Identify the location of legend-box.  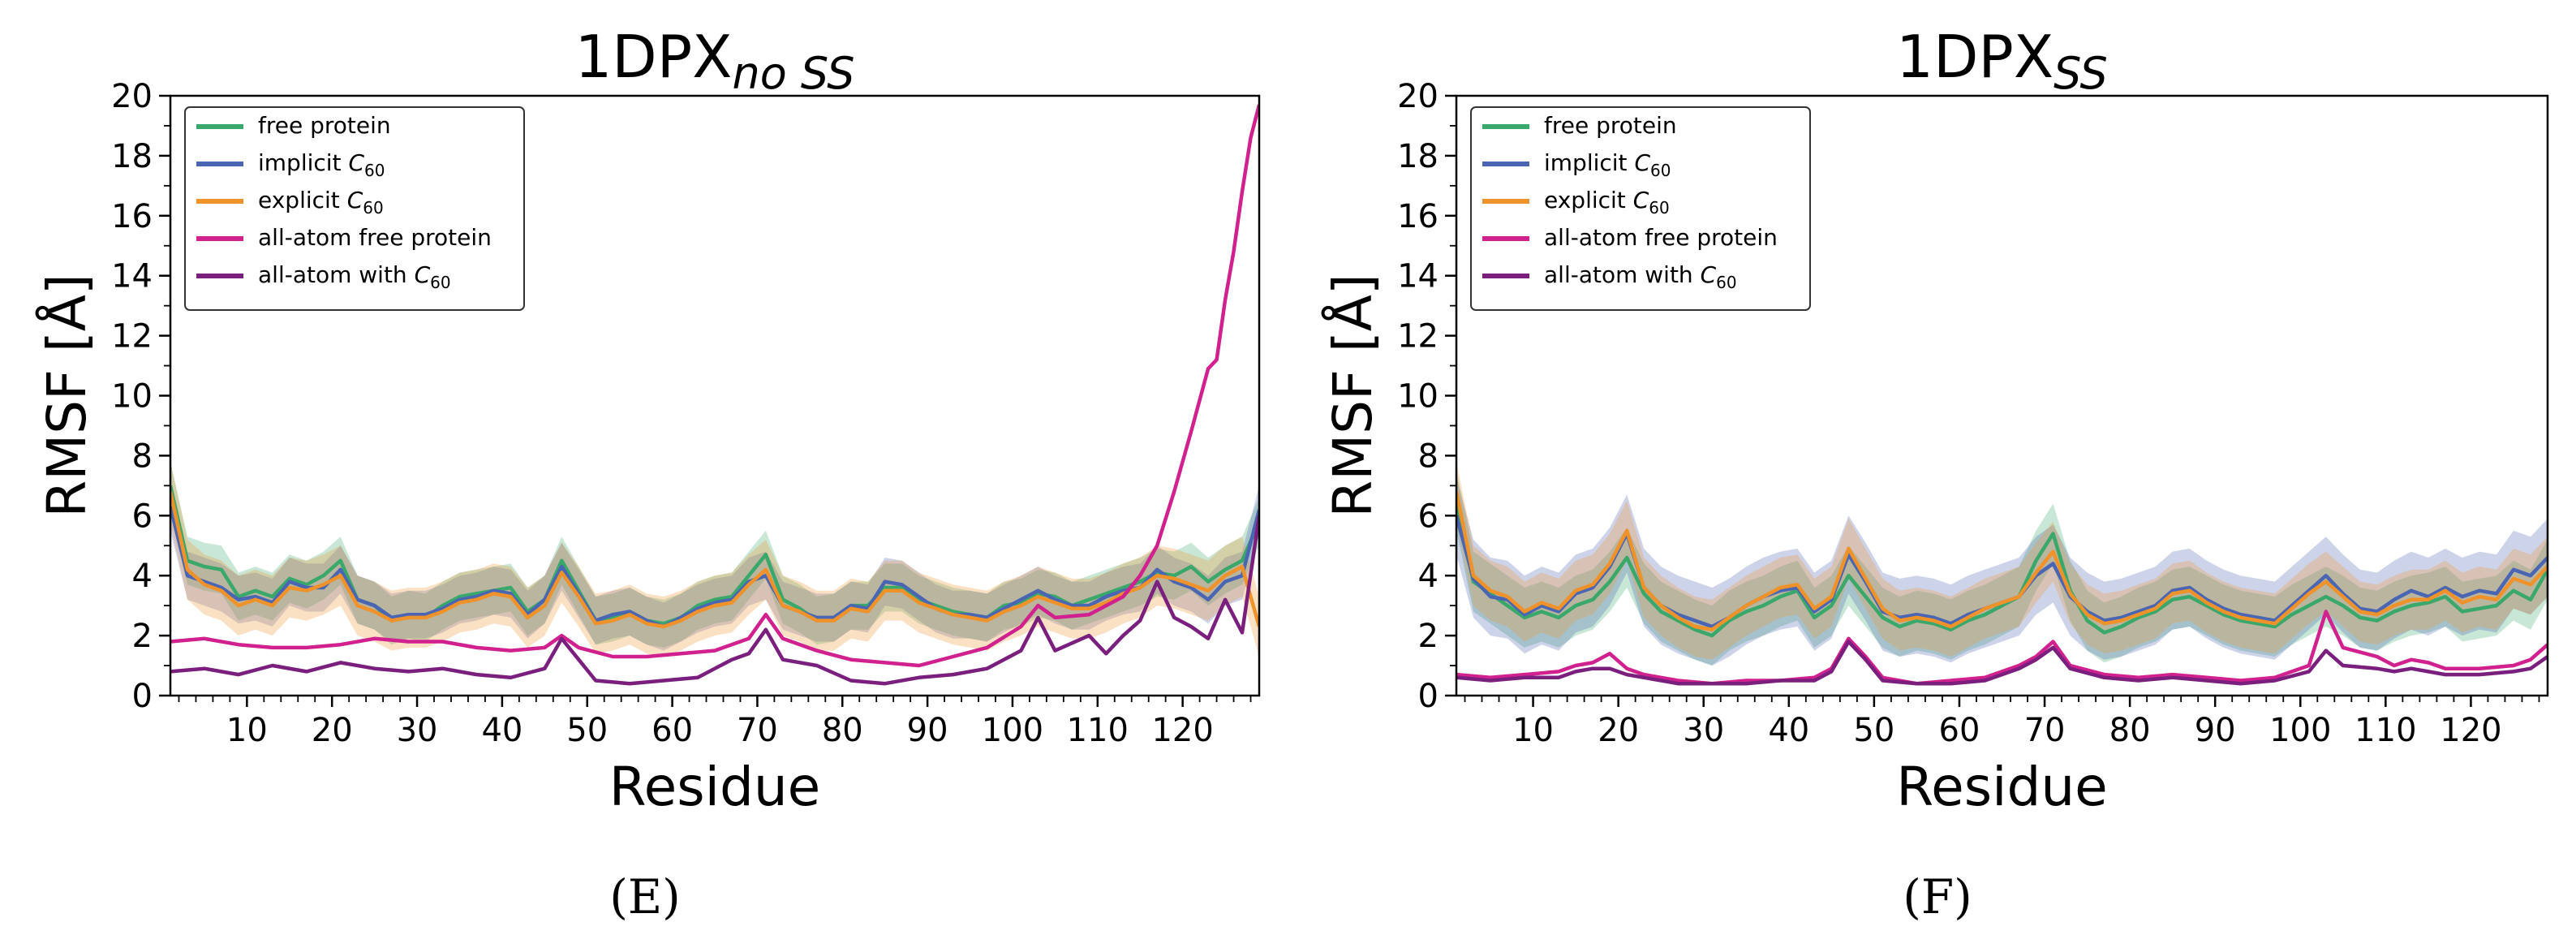
(354, 209).